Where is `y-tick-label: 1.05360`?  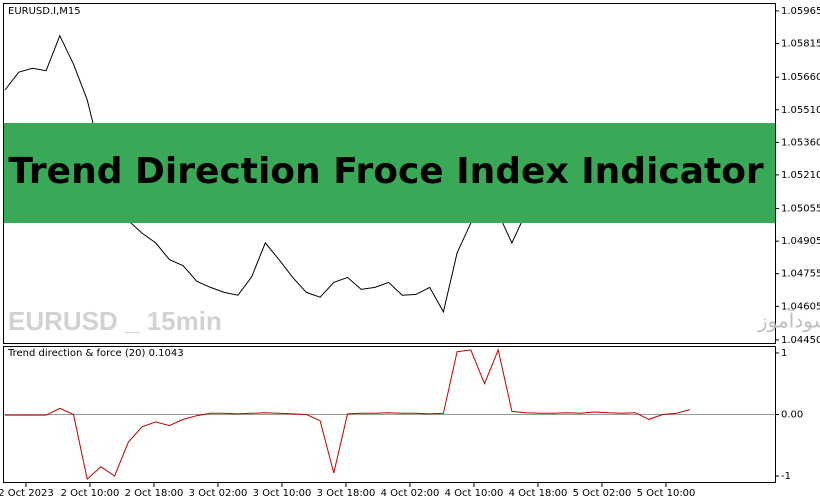 y-tick-label: 1.05360 is located at coordinates (800, 142).